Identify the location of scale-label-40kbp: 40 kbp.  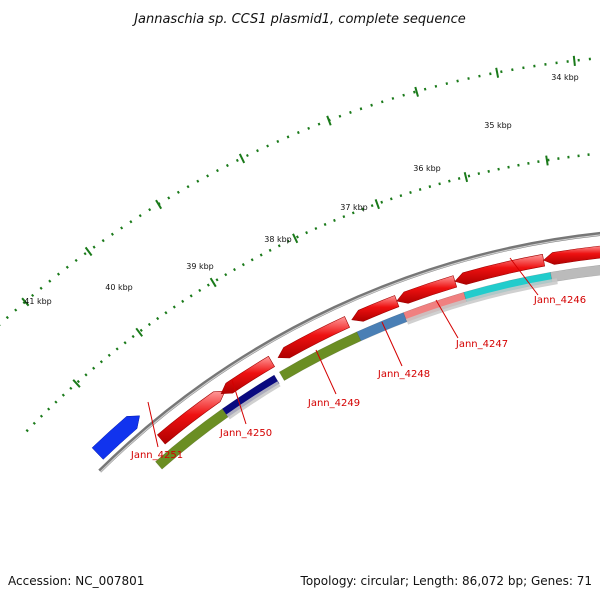
(119, 287).